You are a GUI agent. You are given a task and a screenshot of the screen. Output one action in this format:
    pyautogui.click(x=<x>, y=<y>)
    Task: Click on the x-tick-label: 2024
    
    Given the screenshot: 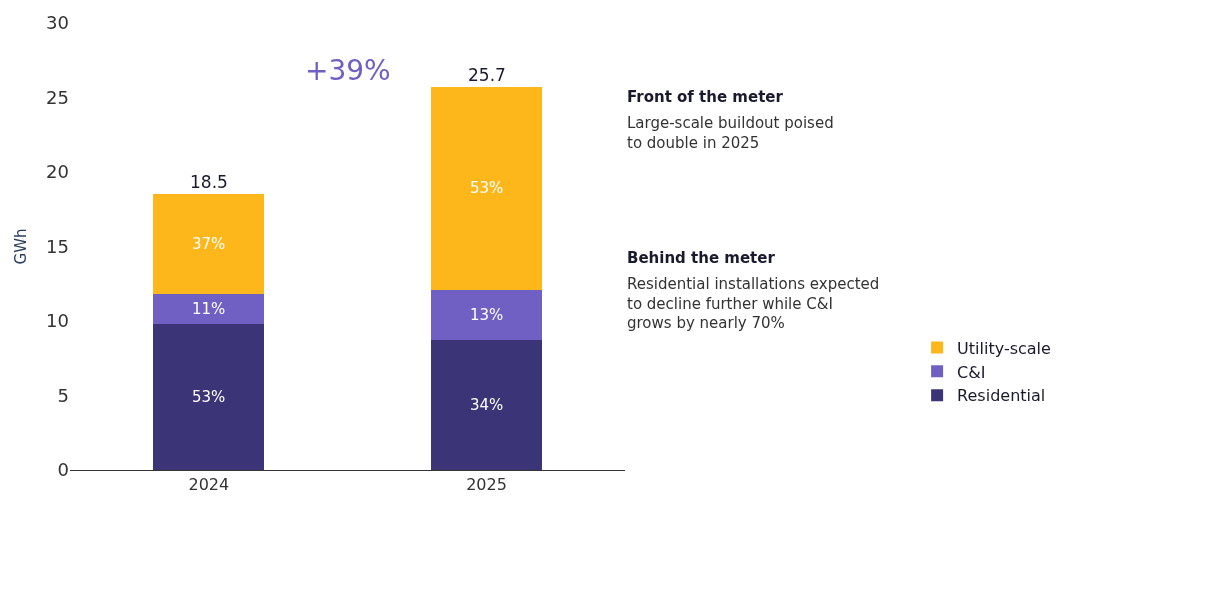 What is the action you would take?
    pyautogui.click(x=209, y=485)
    